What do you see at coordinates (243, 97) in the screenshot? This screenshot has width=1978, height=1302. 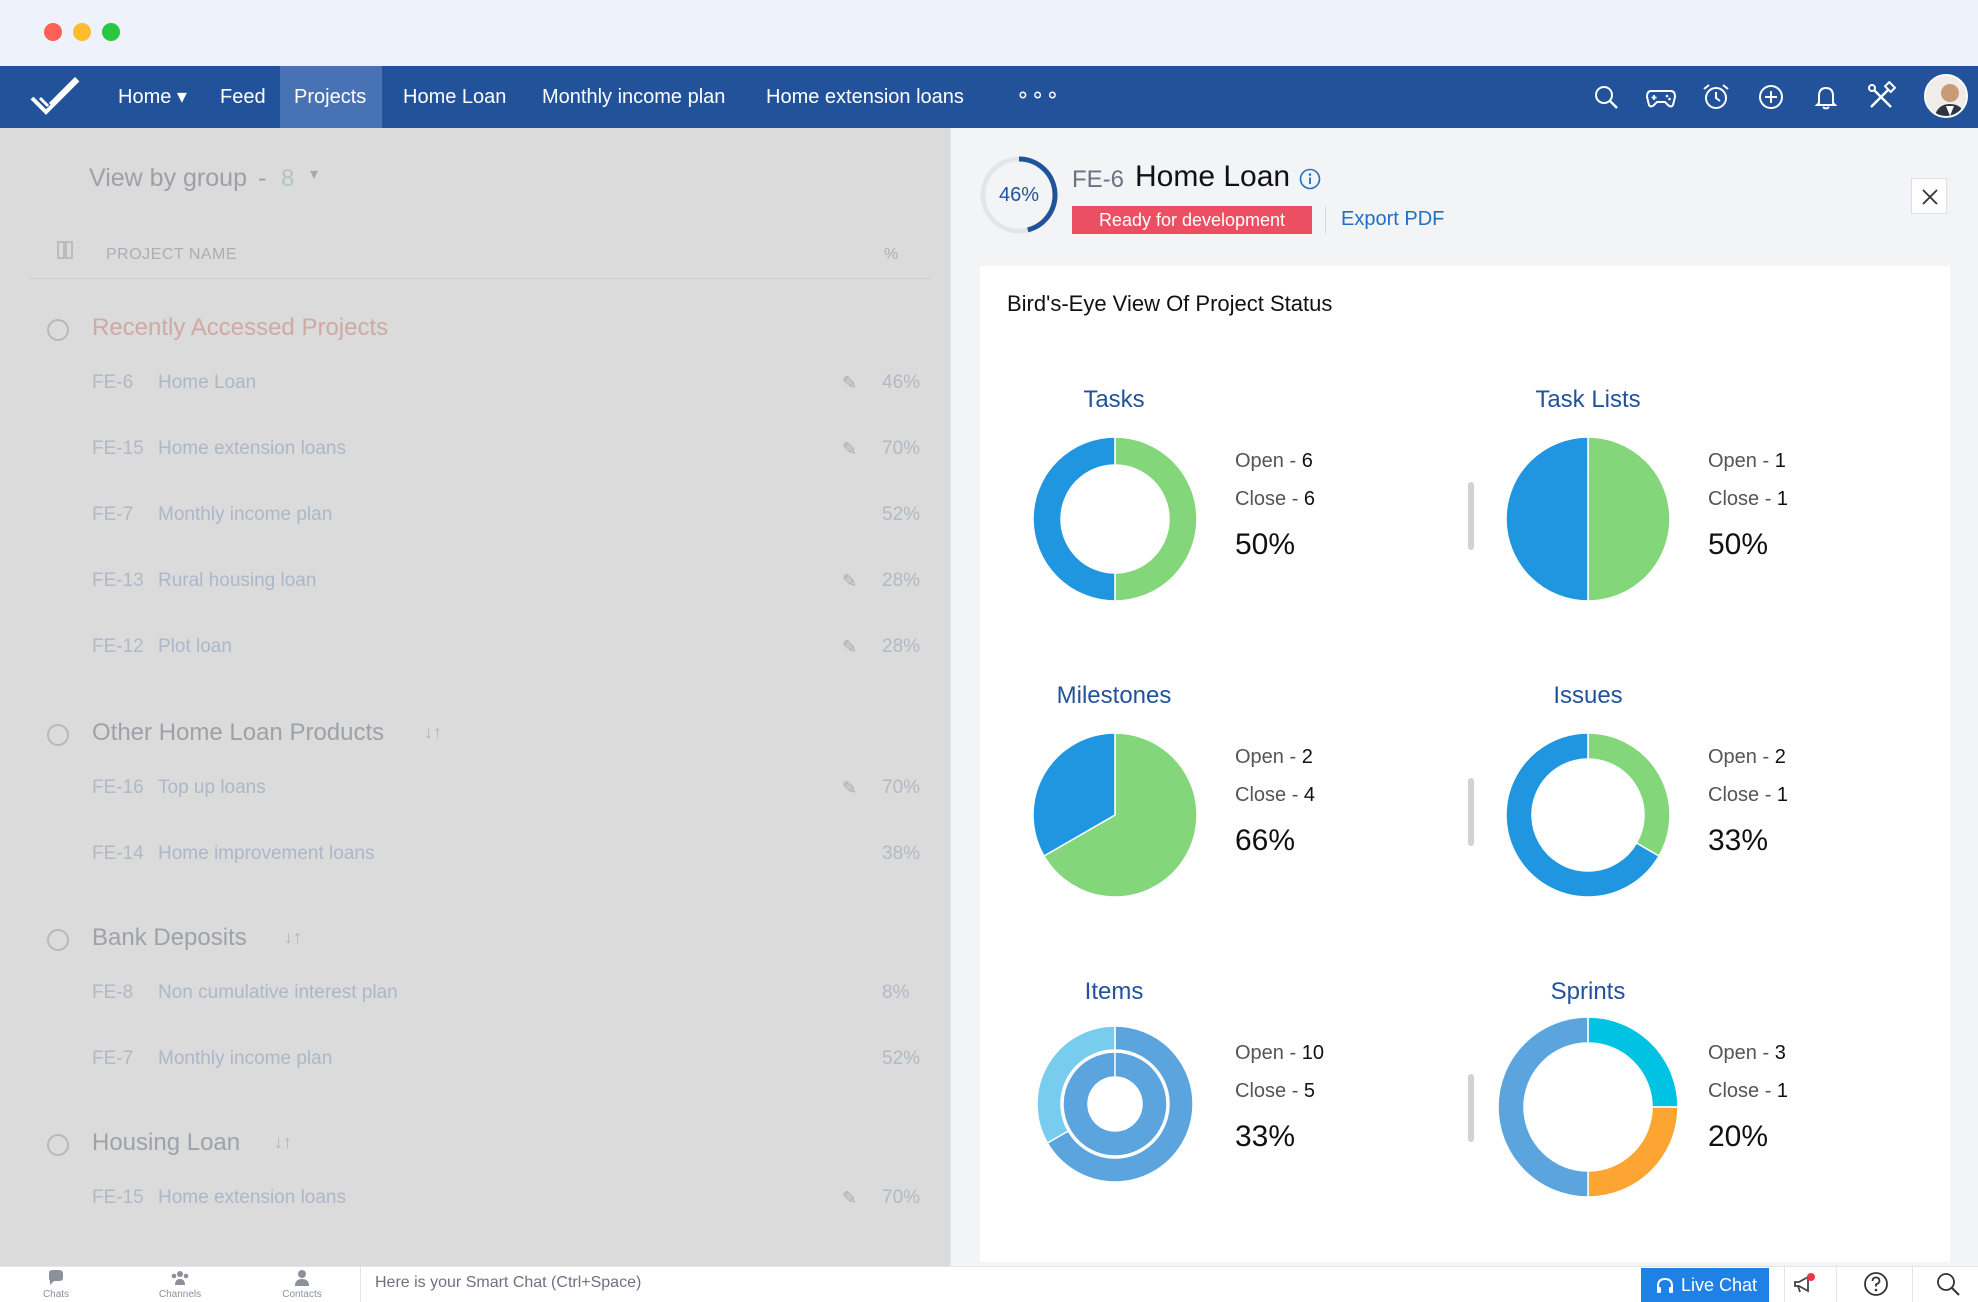 I see `nav-feed: Feed` at bounding box center [243, 97].